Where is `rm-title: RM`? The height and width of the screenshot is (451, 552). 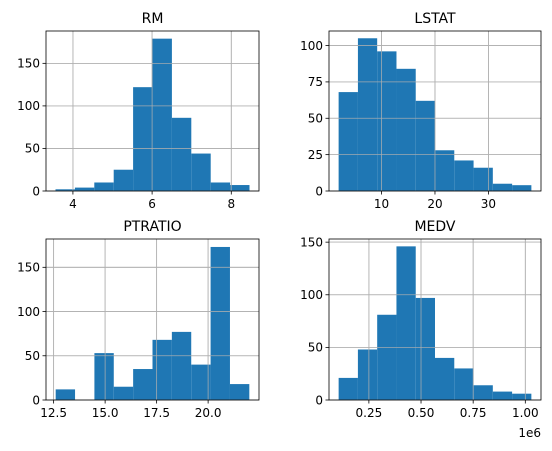 rm-title: RM is located at coordinates (153, 19).